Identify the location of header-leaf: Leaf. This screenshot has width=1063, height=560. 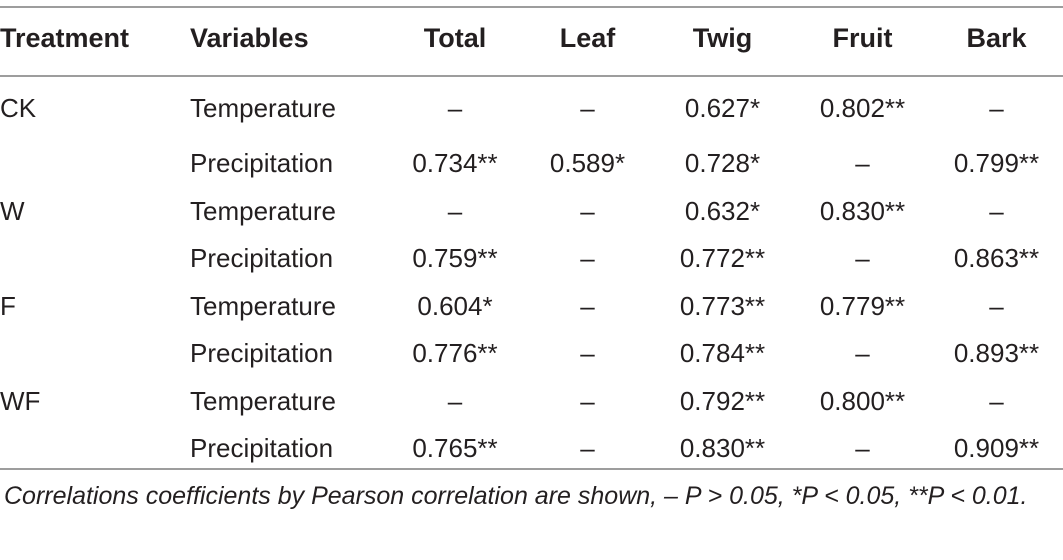
(587, 37).